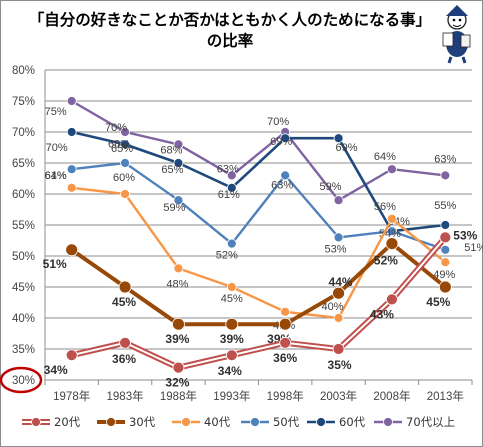  What do you see at coordinates (352, 422) in the screenshot?
I see `legend-label: 60代` at bounding box center [352, 422].